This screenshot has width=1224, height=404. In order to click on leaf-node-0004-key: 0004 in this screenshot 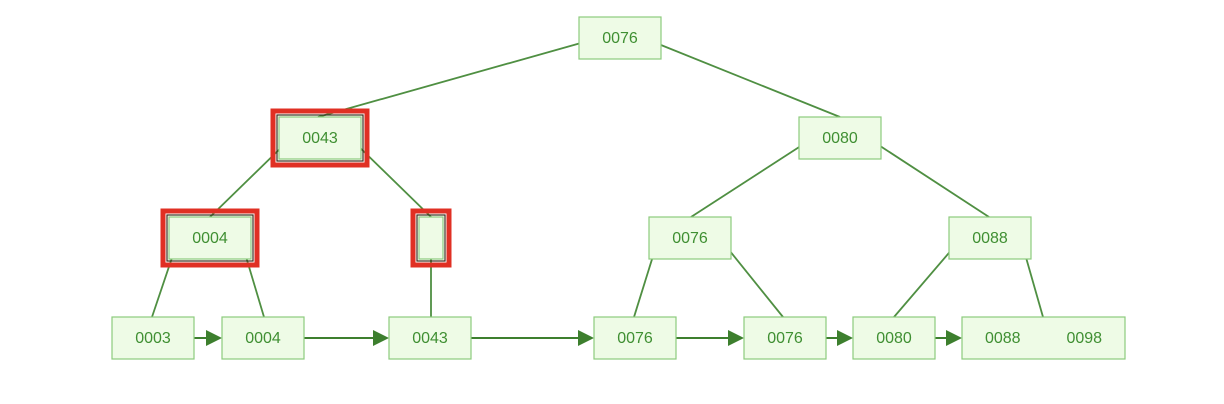, I will do `click(263, 338)`.